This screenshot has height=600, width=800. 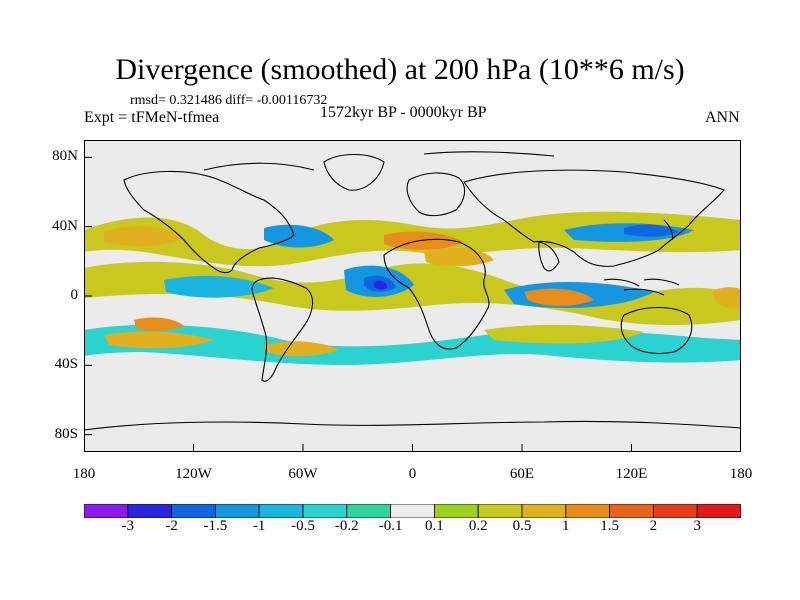 What do you see at coordinates (74, 295) in the screenshot?
I see `lat-label: 0` at bounding box center [74, 295].